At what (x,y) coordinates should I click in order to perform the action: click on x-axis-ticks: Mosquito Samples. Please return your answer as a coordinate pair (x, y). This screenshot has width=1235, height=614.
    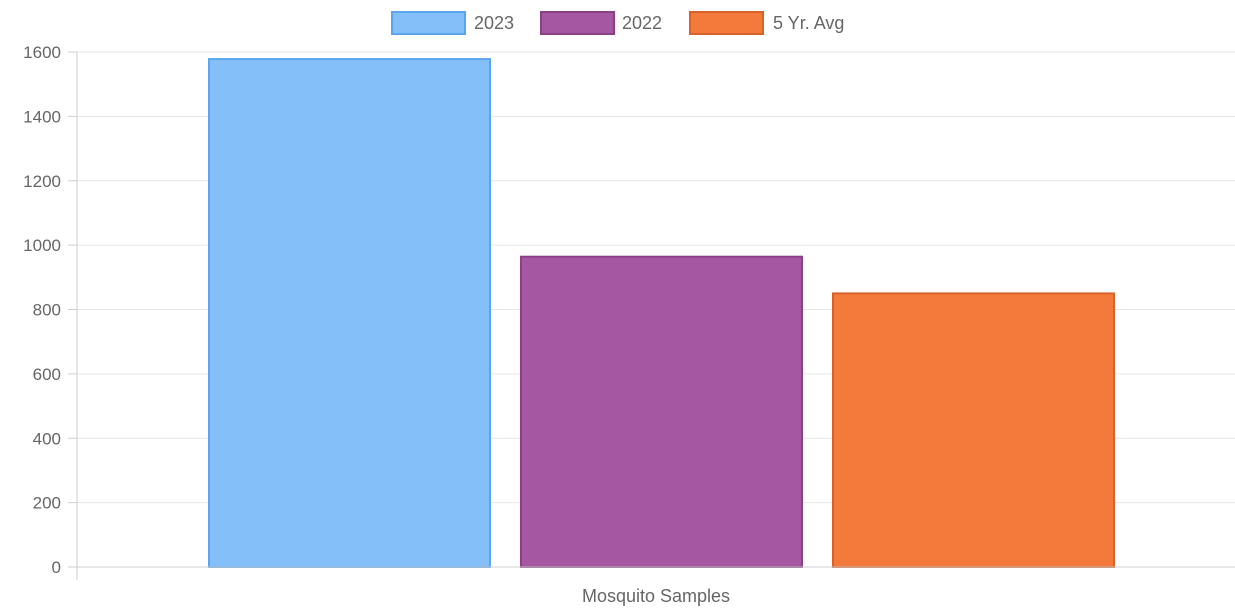
    Looking at the image, I should click on (656, 596).